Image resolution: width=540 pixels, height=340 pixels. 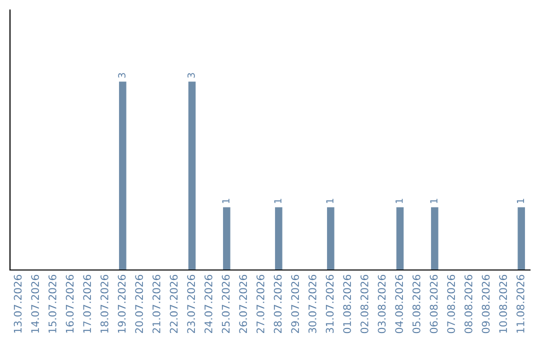 I want to click on x-tick-label: 25.07.2026, so click(x=226, y=304).